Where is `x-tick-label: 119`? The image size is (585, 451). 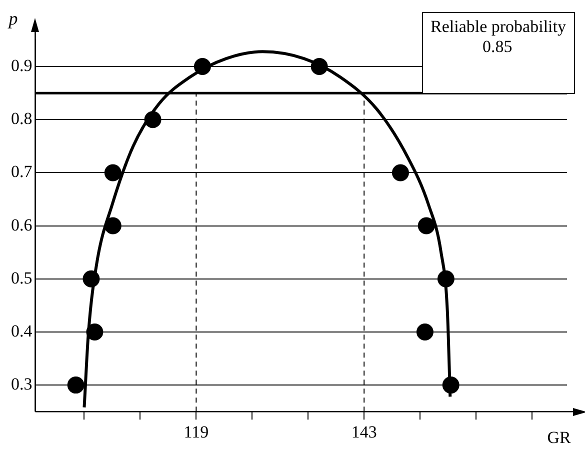 x-tick-label: 119 is located at coordinates (196, 432).